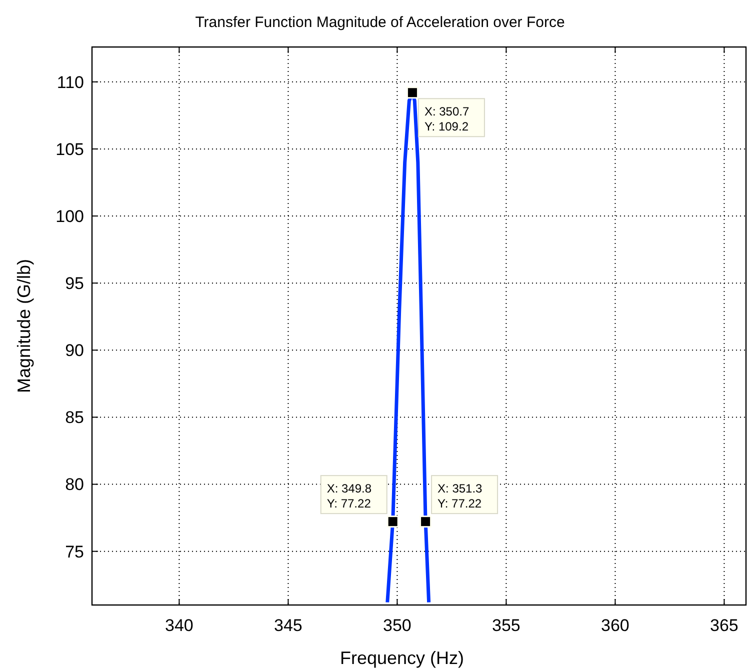 This screenshot has height=671, width=748. What do you see at coordinates (179, 625) in the screenshot?
I see `x-tick-label: 340` at bounding box center [179, 625].